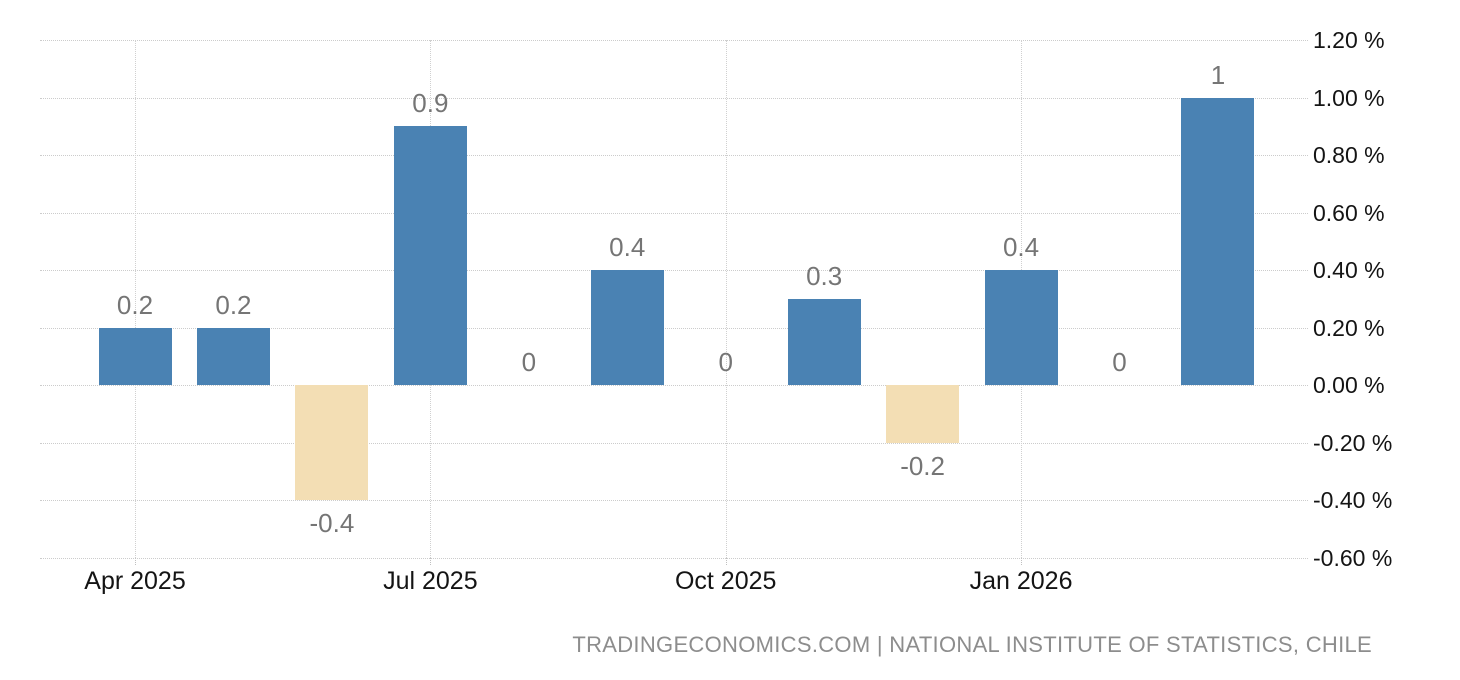  Describe the element at coordinates (725, 581) in the screenshot. I see `x-axis-tick-label: Oct 2025` at that location.